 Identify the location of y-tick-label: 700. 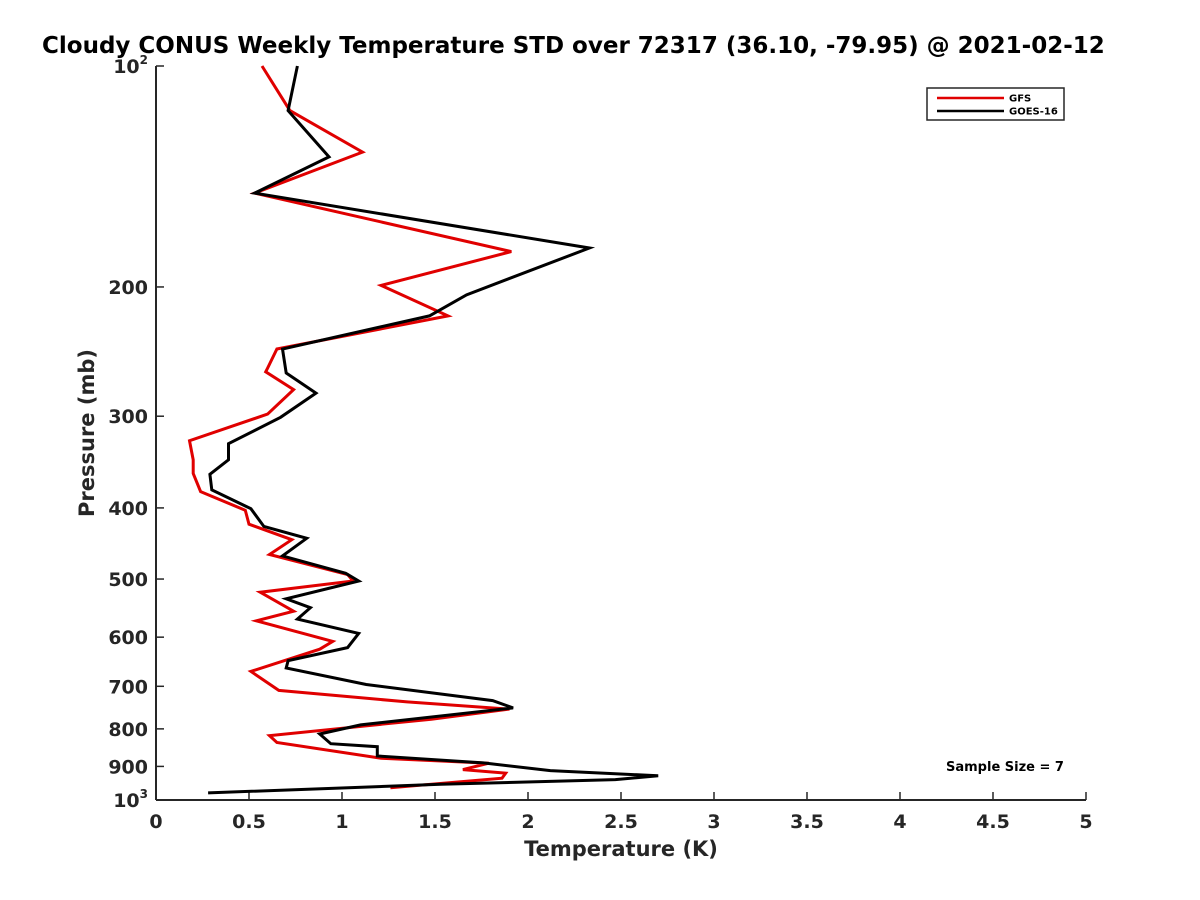
(128, 687).